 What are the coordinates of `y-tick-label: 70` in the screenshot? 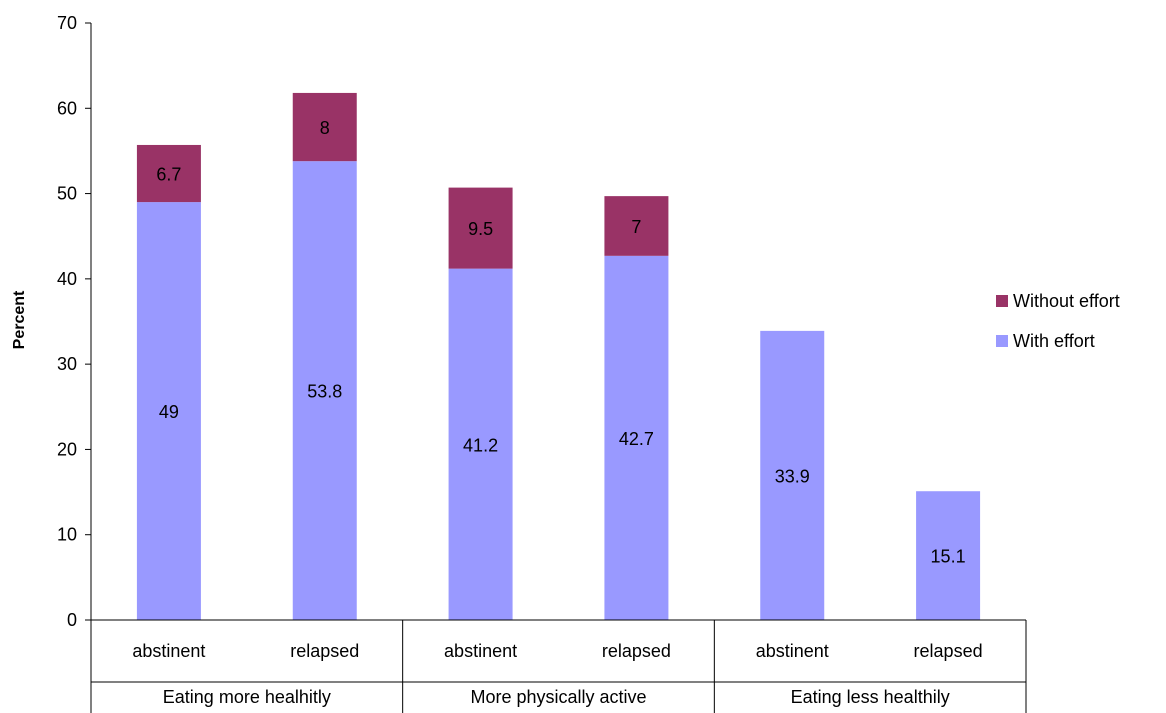 It's located at (67, 23).